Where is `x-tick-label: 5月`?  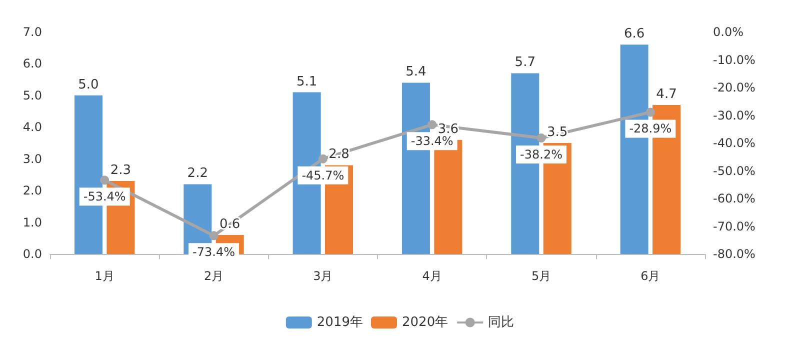 x-tick-label: 5月 is located at coordinates (541, 276).